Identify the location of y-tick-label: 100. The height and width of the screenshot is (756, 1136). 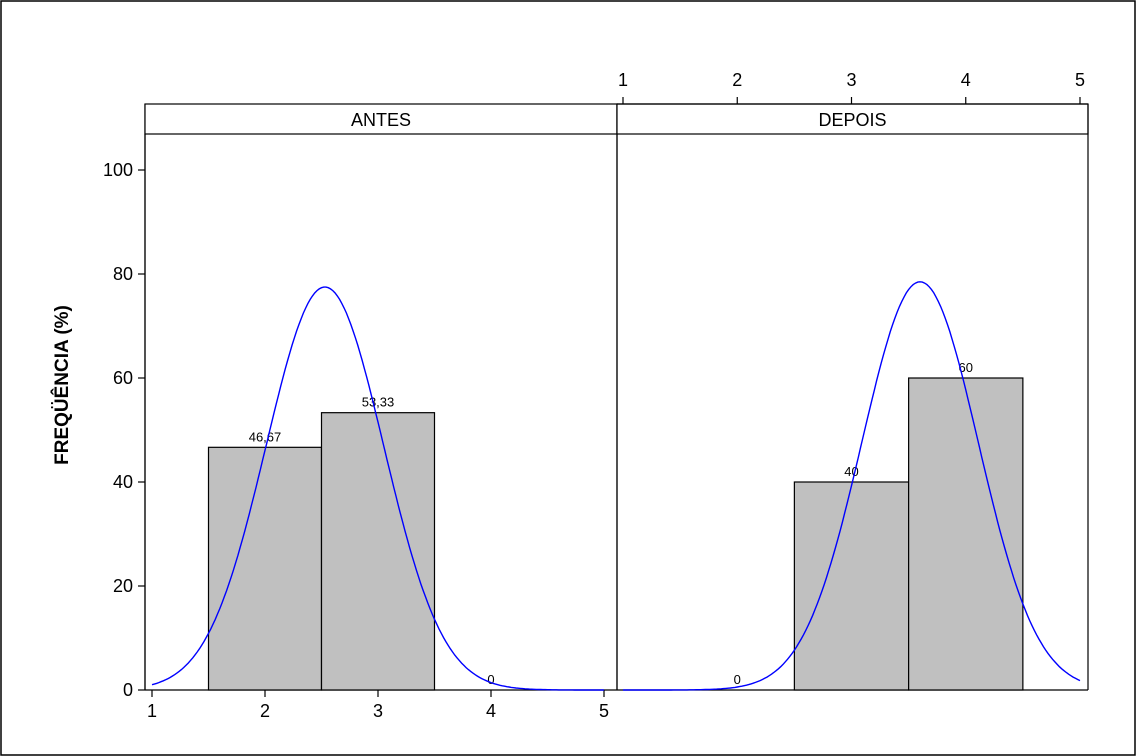
(118, 170).